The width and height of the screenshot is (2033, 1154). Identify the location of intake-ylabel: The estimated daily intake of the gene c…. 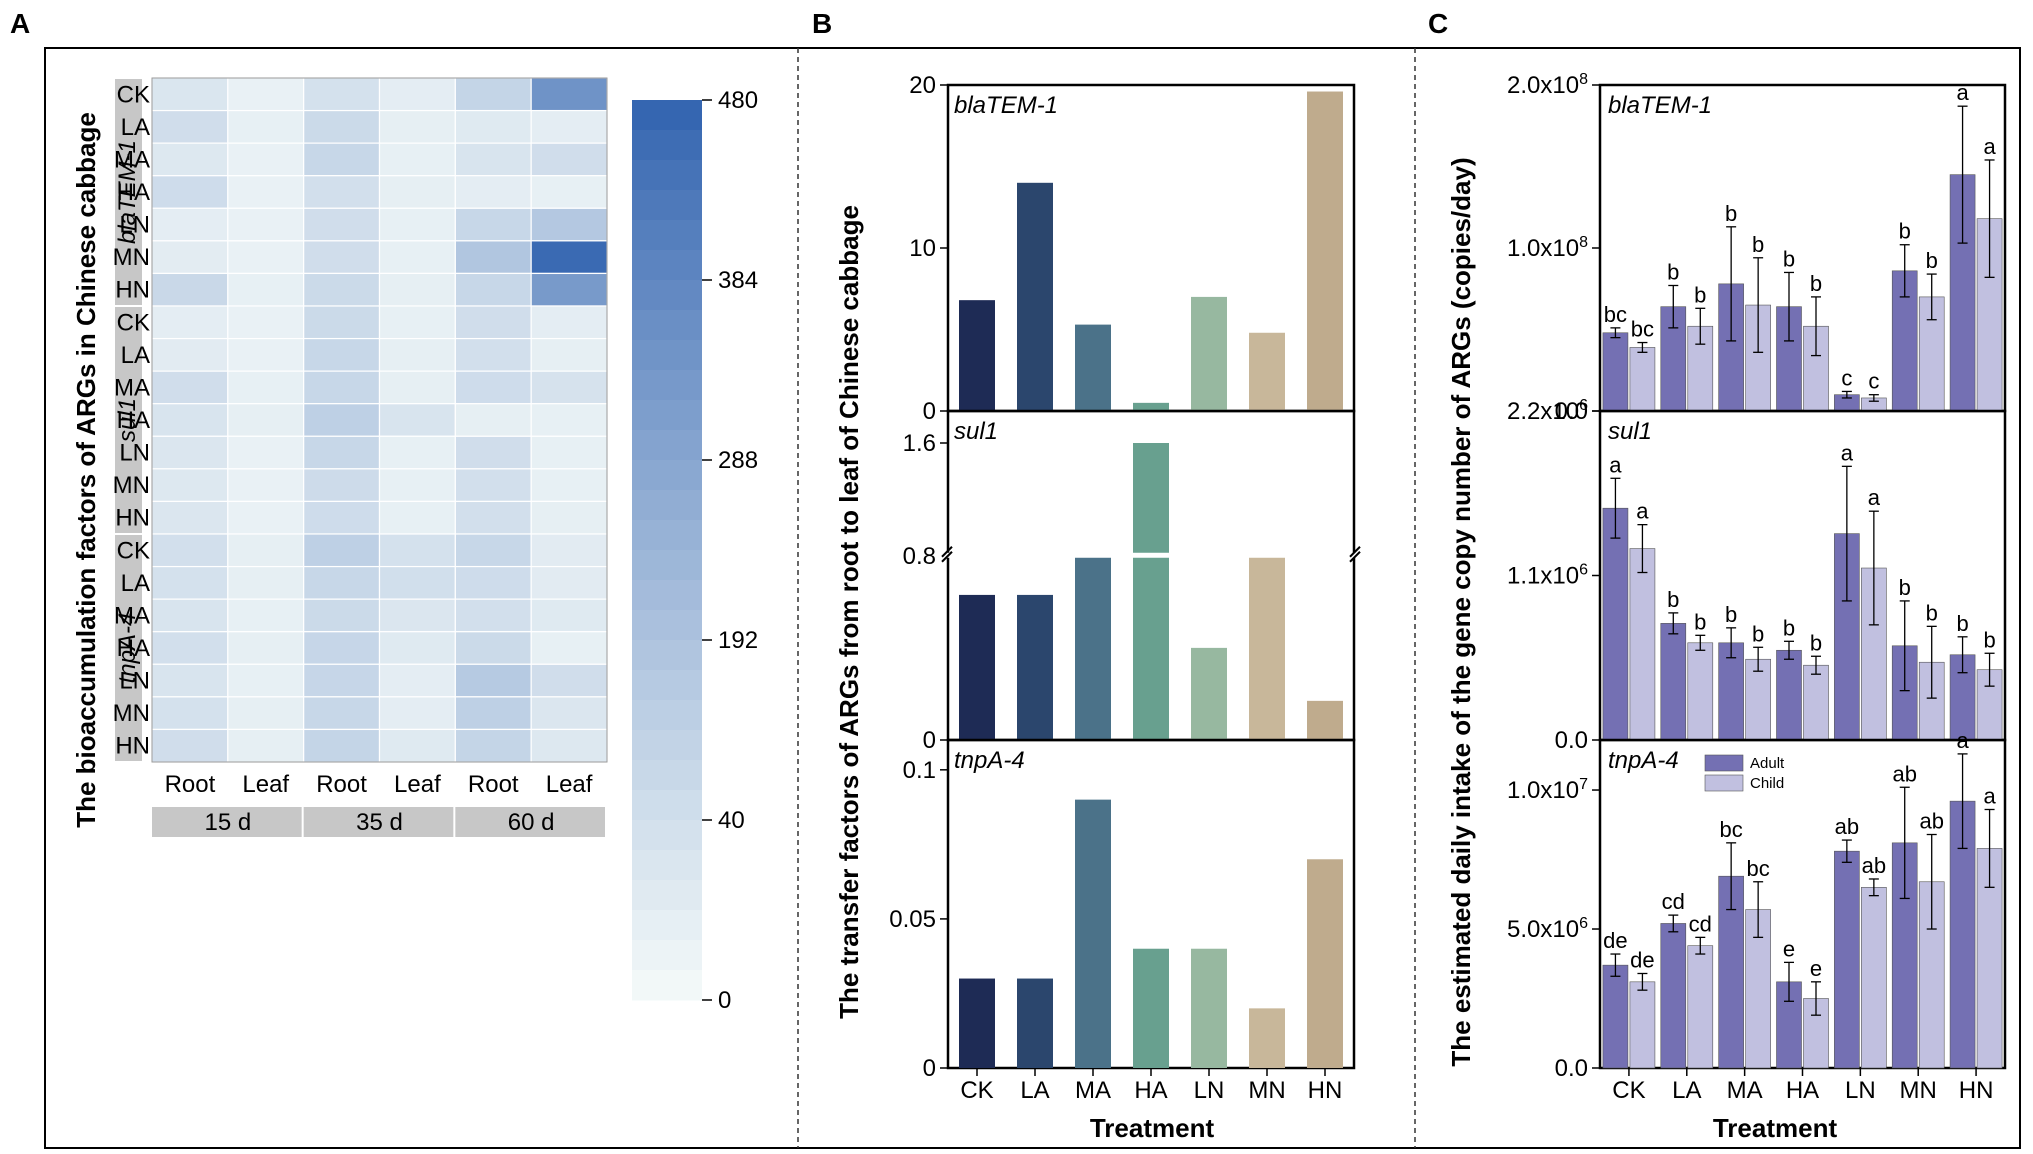
(1461, 611).